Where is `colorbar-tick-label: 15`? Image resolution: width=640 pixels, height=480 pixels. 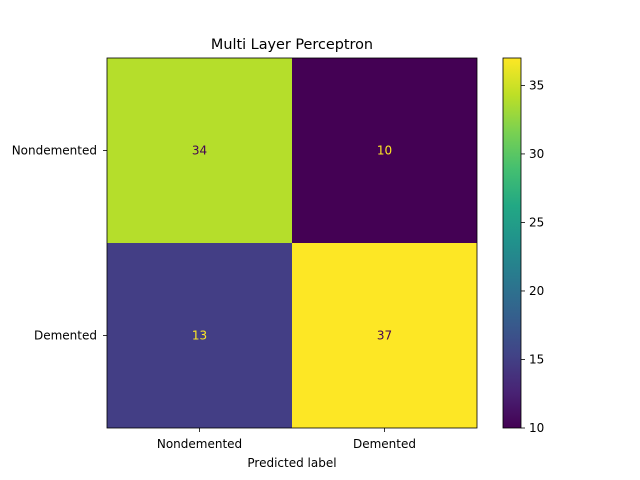
colorbar-tick-label: 15 is located at coordinates (536, 359).